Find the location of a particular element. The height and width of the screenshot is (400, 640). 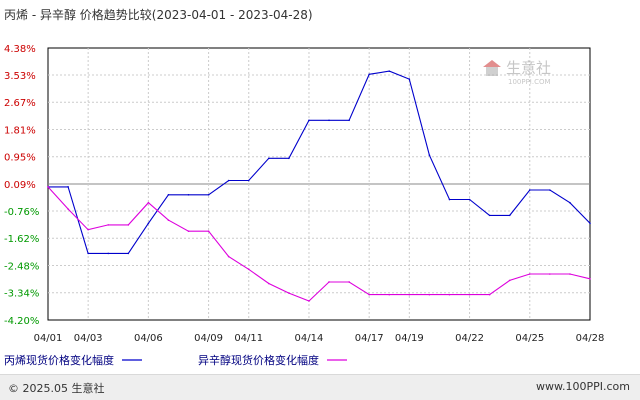

legend-label: 丙烯现货价格变化幅度 is located at coordinates (59, 360).